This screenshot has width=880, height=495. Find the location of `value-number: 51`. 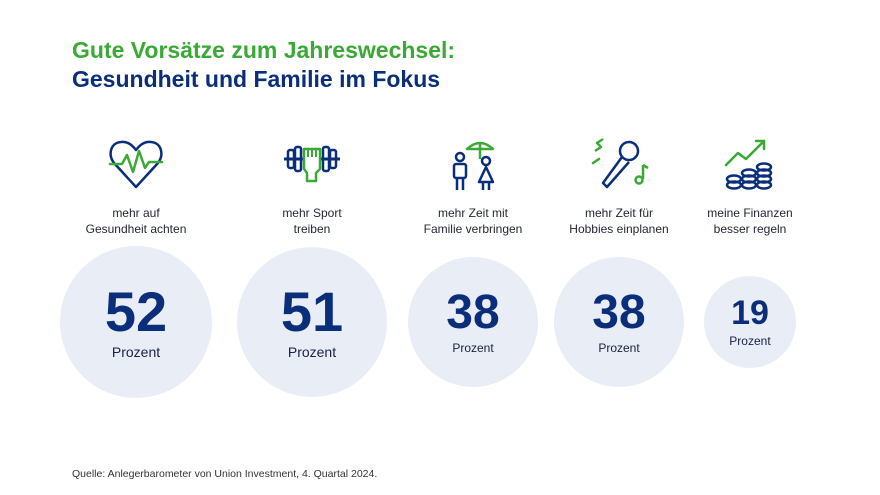

value-number: 51 is located at coordinates (312, 311).